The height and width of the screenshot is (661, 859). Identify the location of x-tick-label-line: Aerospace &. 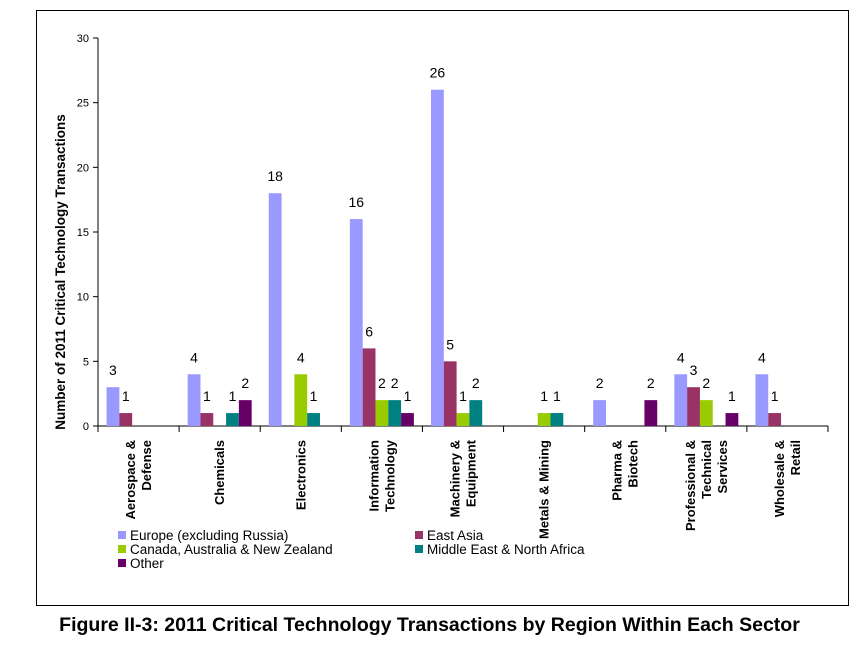
(130, 479).